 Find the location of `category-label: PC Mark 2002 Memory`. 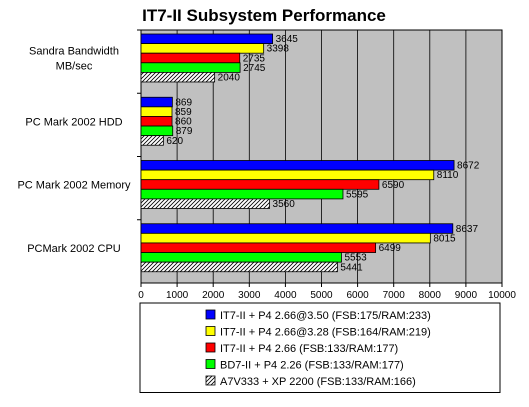

category-label: PC Mark 2002 Memory is located at coordinates (74, 186).